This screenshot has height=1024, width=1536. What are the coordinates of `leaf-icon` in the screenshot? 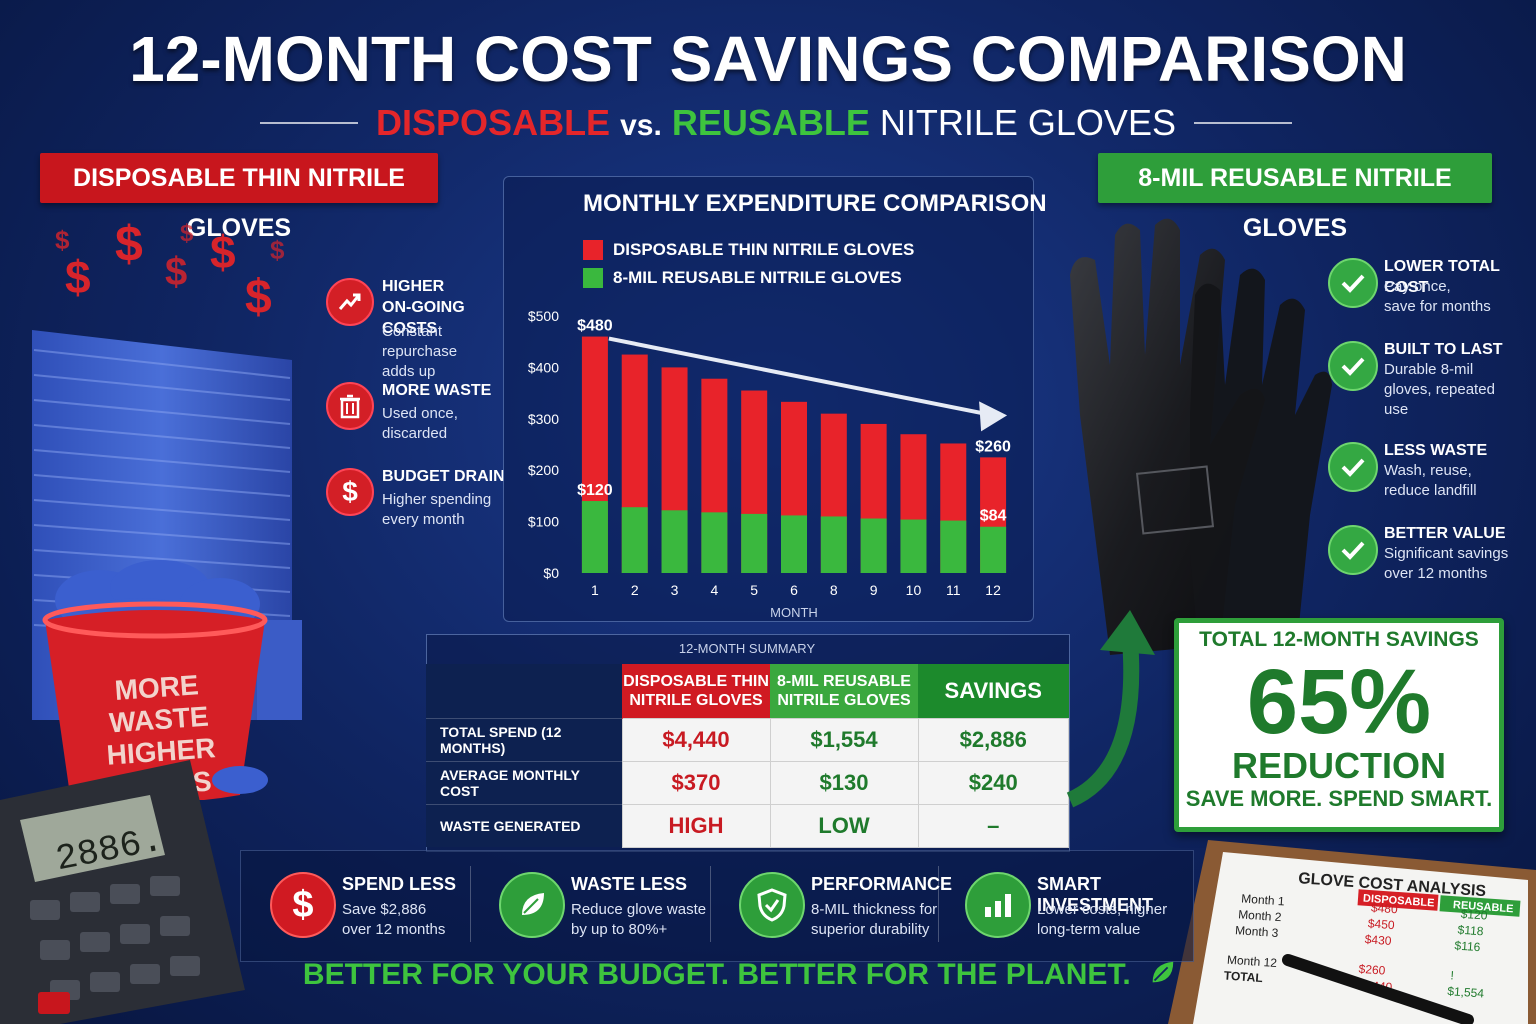 It's located at (532, 905).